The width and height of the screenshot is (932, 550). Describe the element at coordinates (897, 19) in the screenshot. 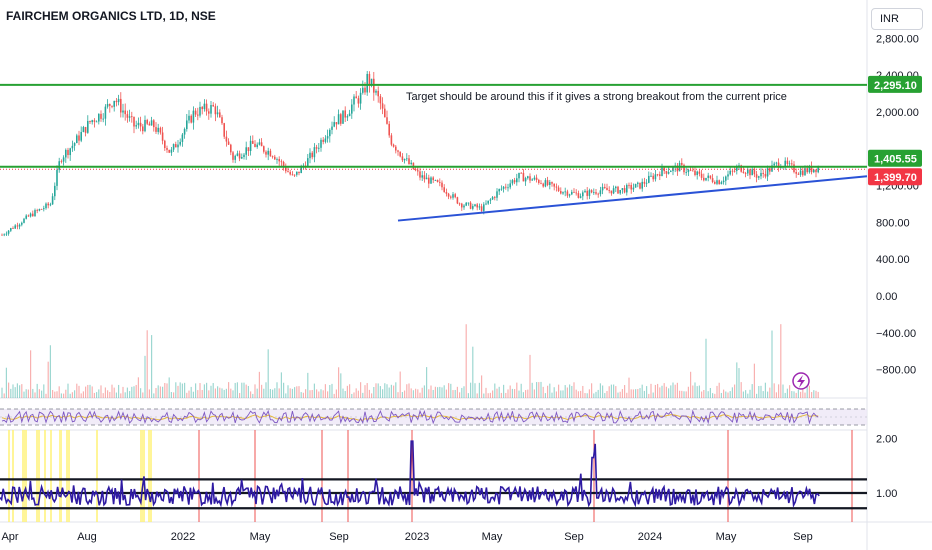

I see `currency-button: INR` at that location.